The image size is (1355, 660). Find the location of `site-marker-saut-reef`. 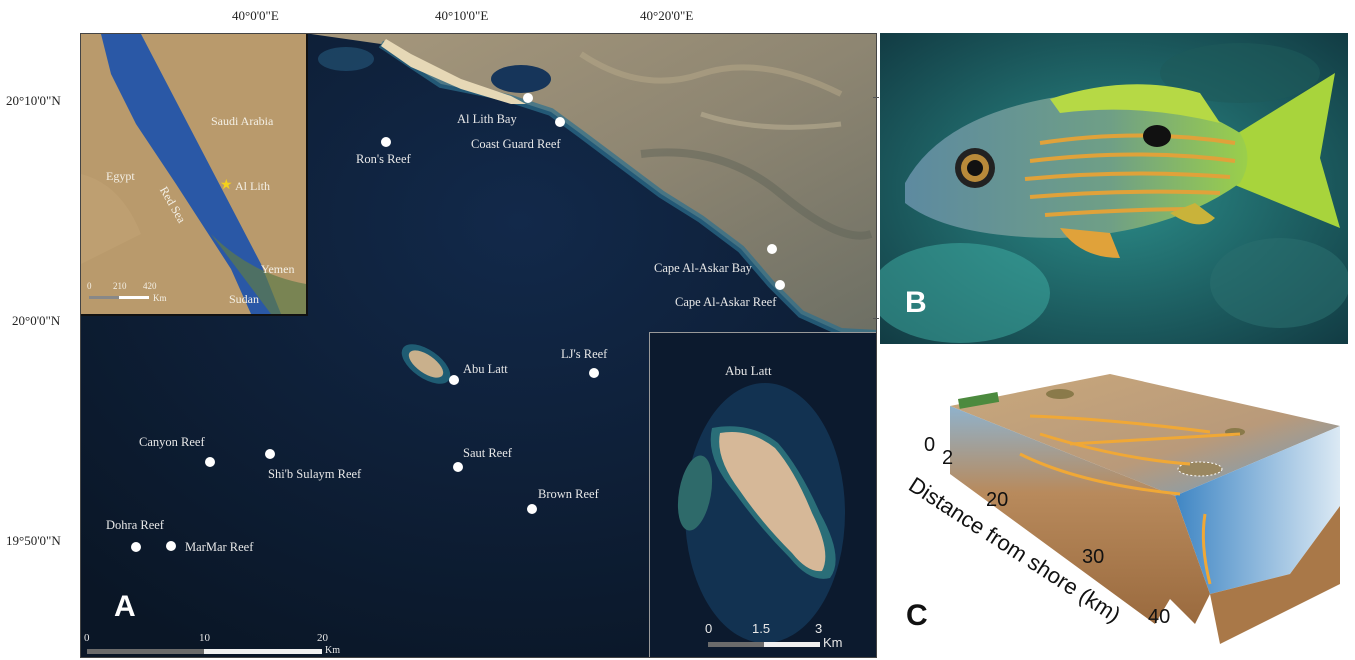

site-marker-saut-reef is located at coordinates (458, 467).